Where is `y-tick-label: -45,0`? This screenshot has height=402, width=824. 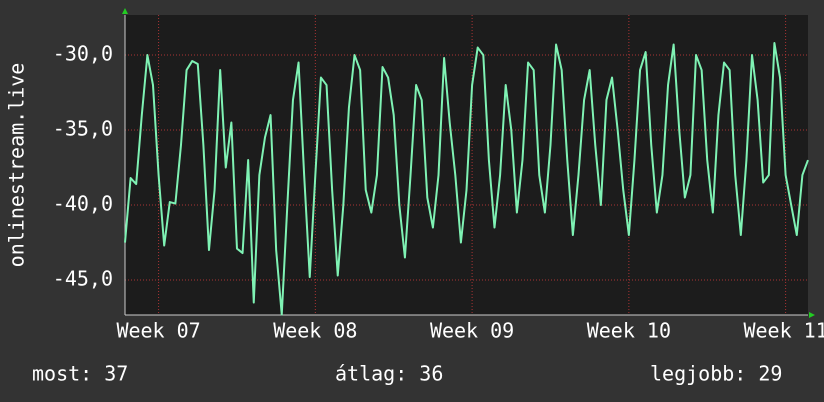
y-tick-label: -45,0 is located at coordinates (83, 279).